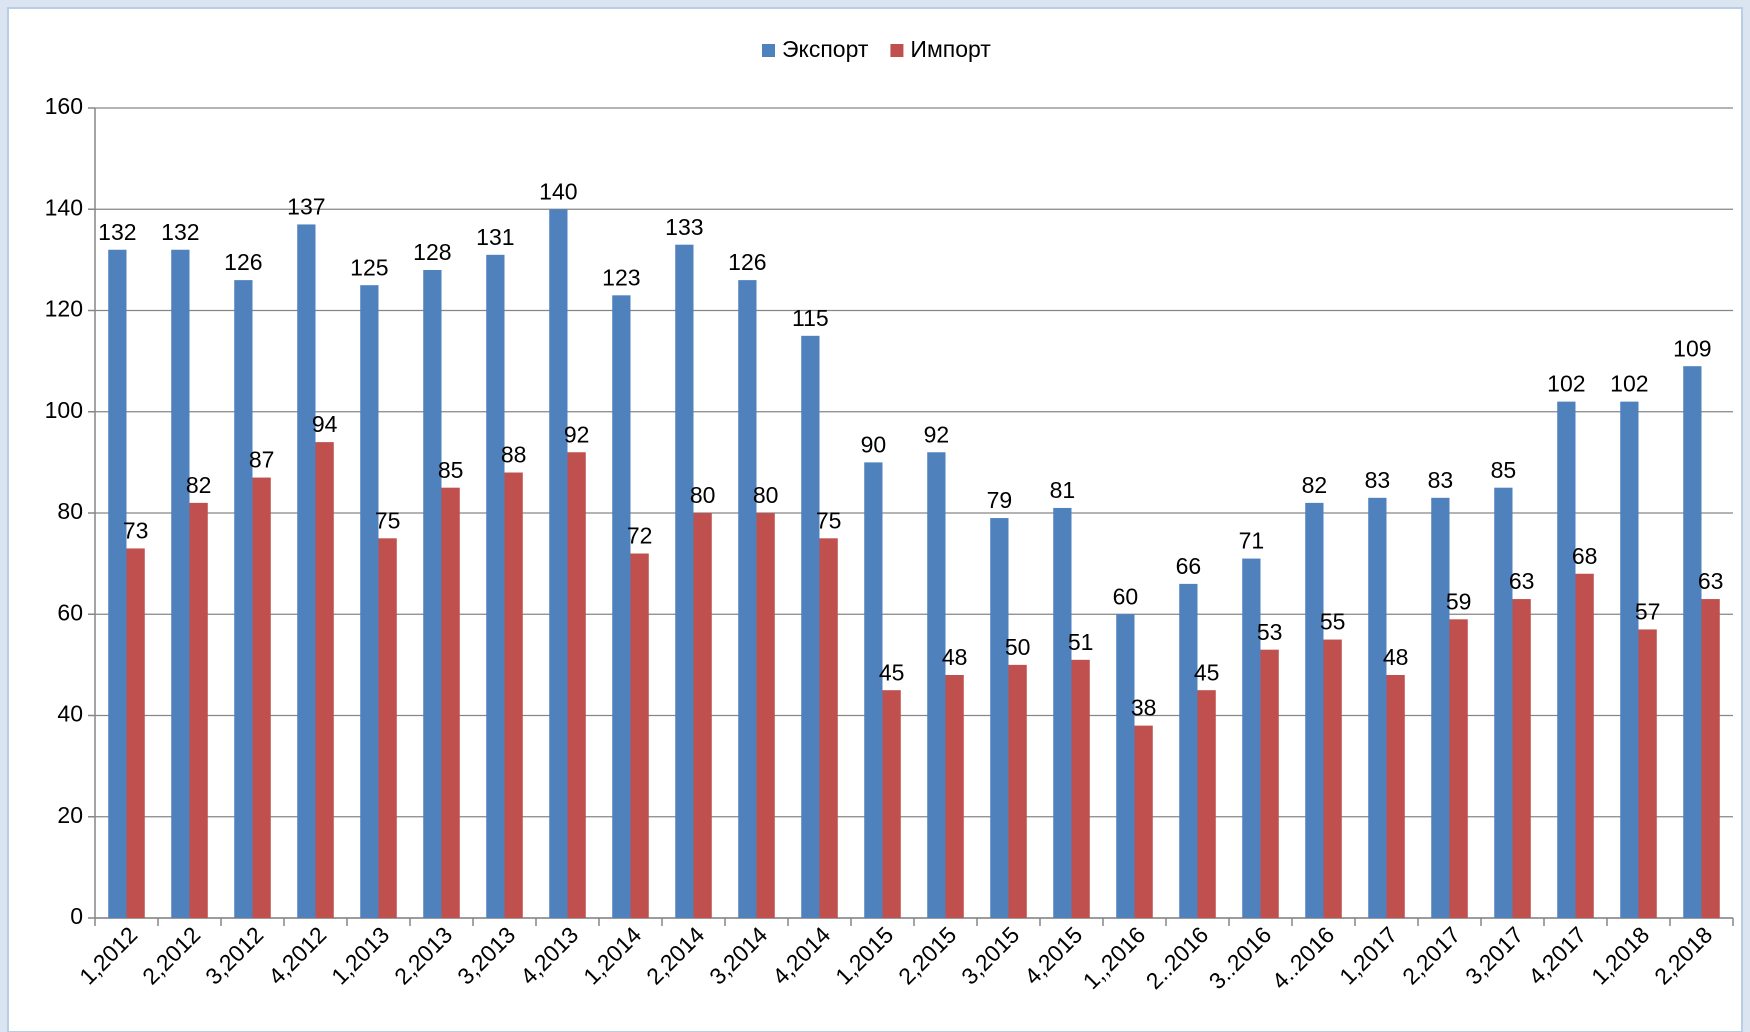 Image resolution: width=1750 pixels, height=1032 pixels. Describe the element at coordinates (1189, 566) in the screenshot. I see `data-label: 66` at that location.